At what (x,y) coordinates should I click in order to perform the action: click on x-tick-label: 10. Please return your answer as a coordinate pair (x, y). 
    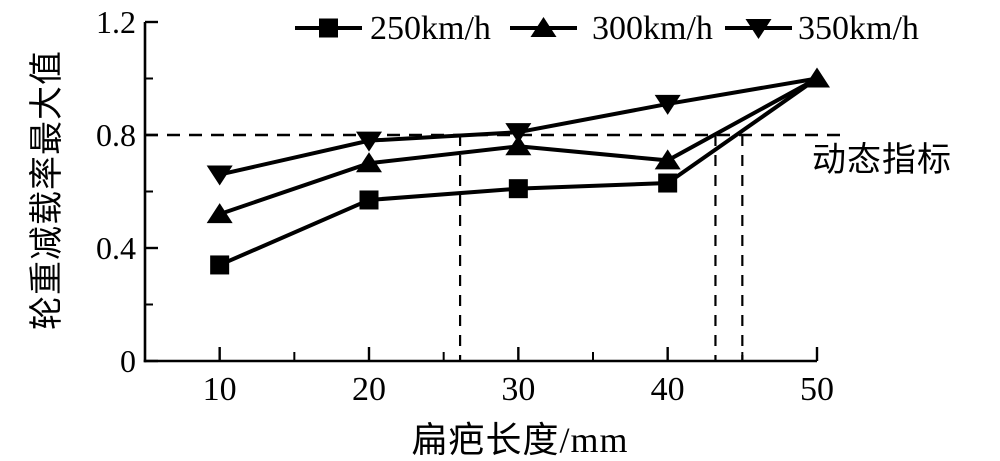
    Looking at the image, I should click on (220, 389).